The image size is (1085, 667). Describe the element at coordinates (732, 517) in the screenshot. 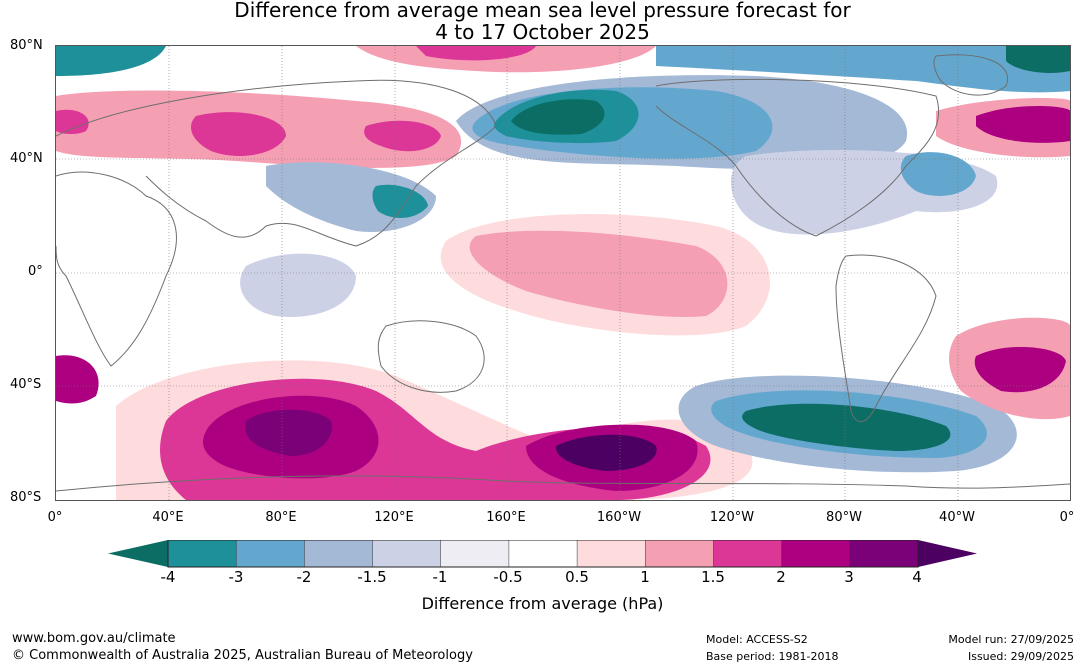

I see `lon-label-120w: 120°W` at that location.